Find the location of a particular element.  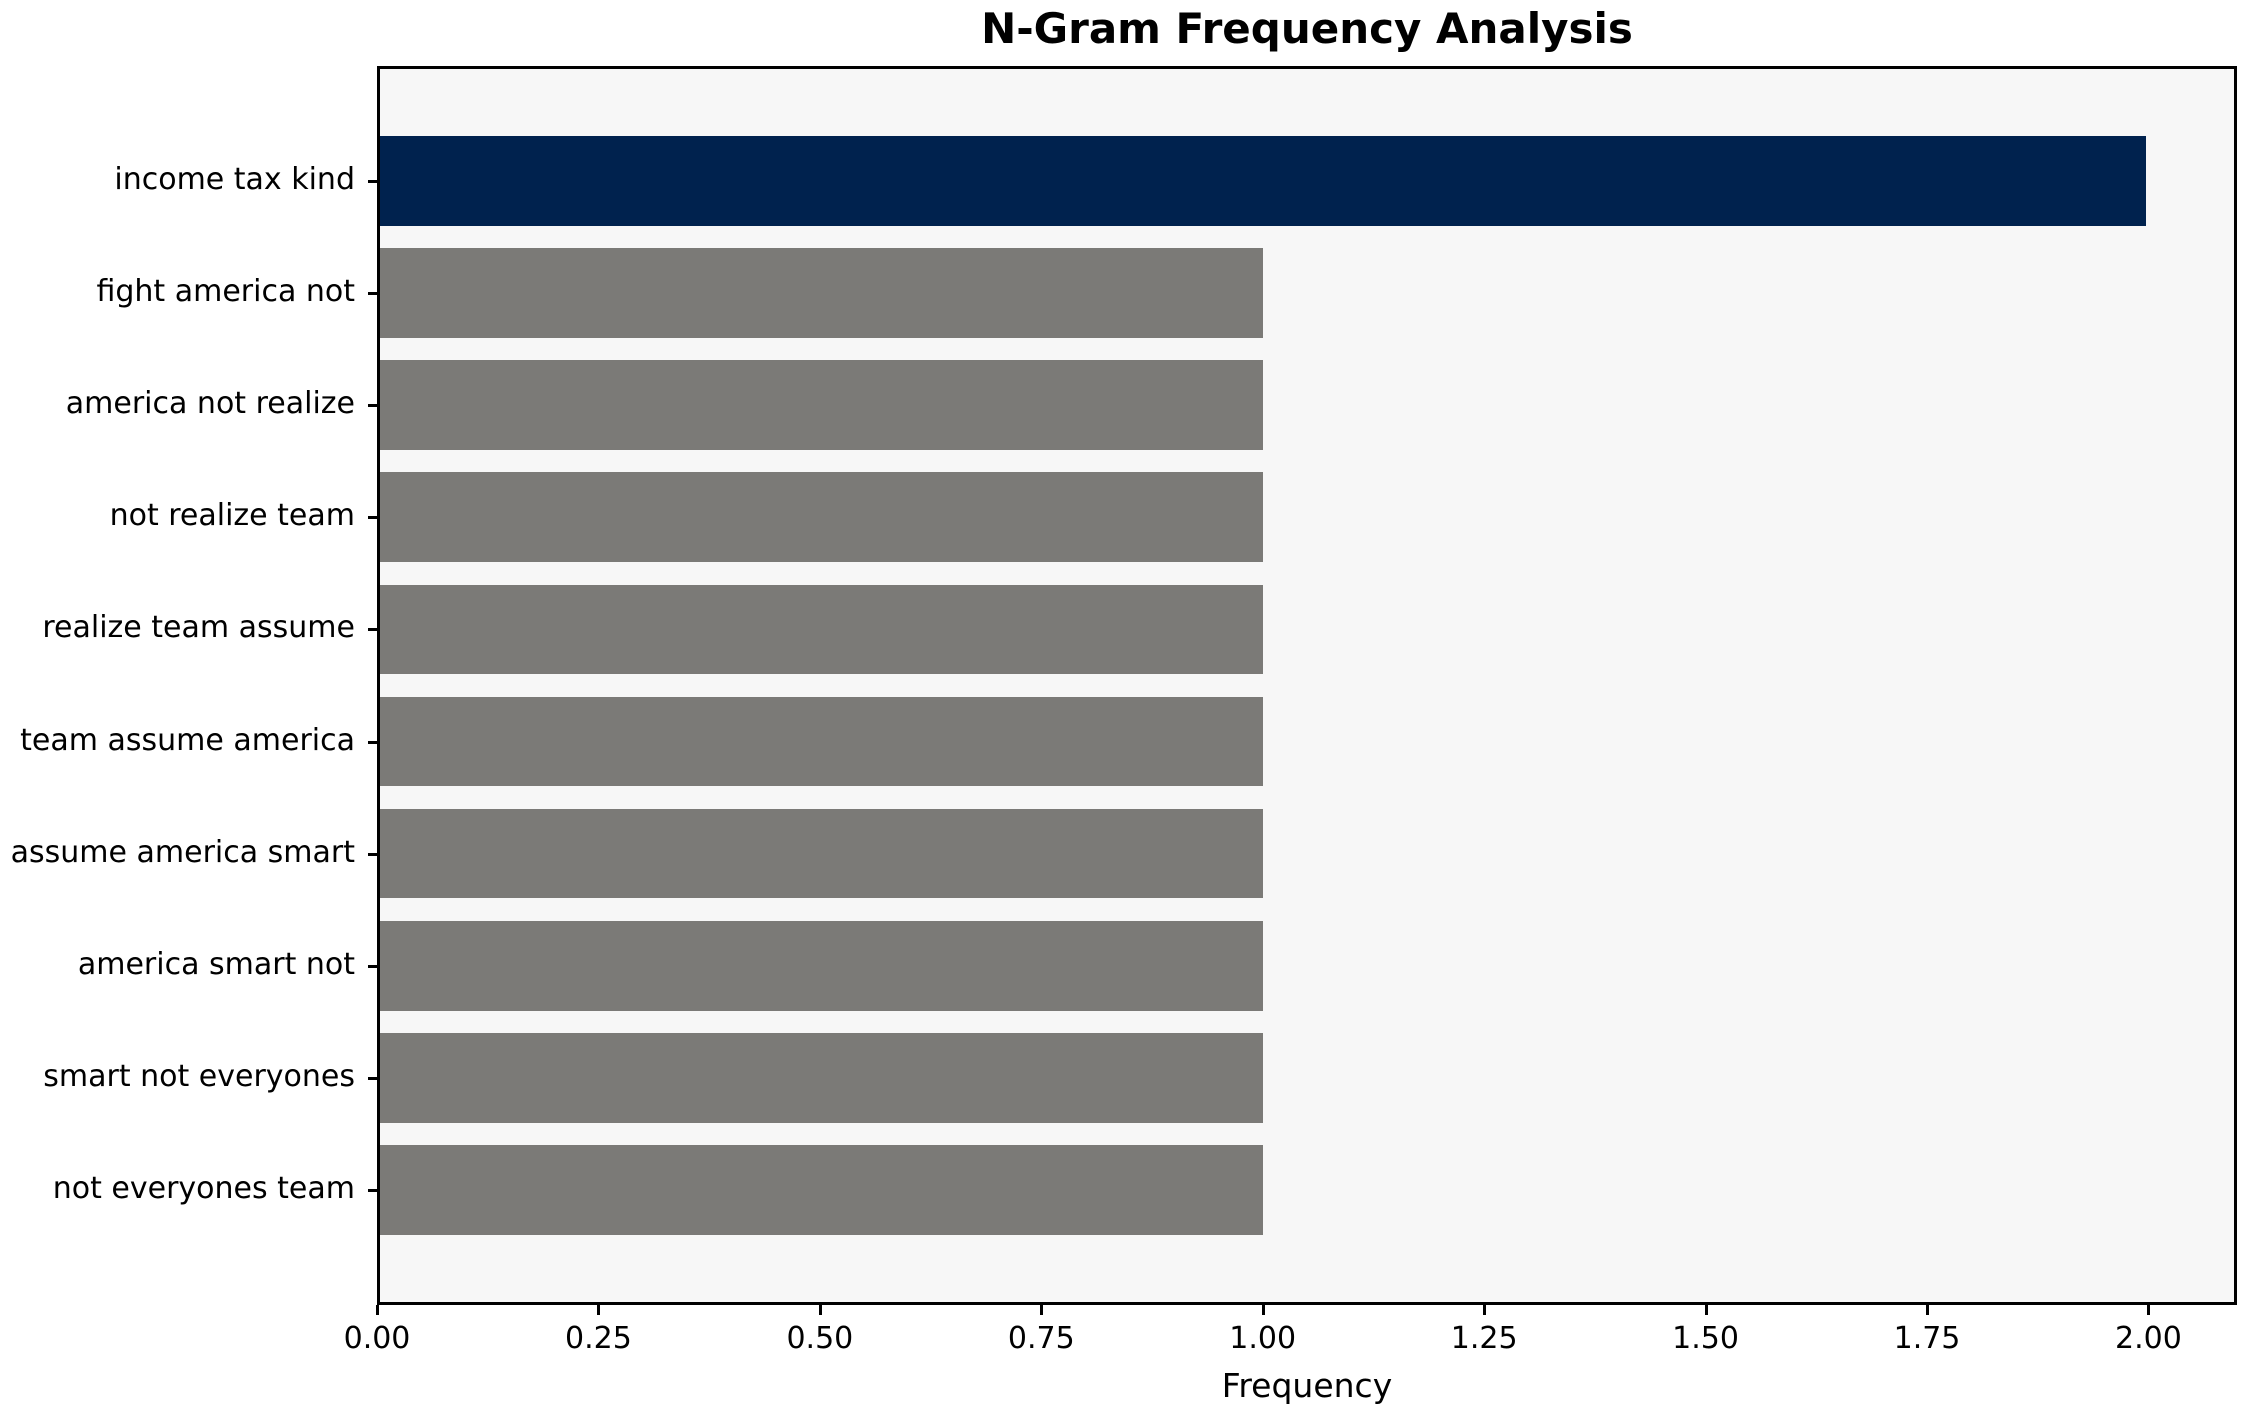

y-tick-label: realize team assume is located at coordinates (198, 628).